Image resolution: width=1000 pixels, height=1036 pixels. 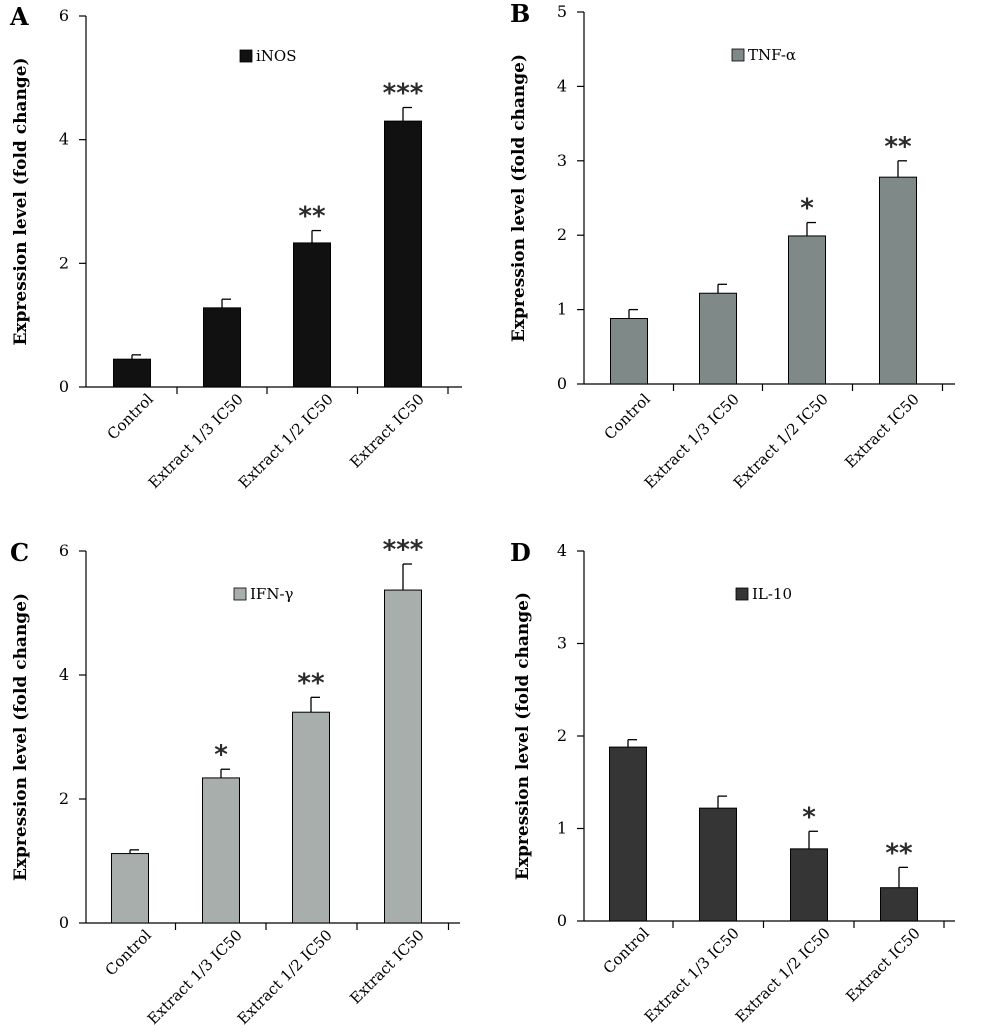 I want to click on legend: iNOS, so click(x=268, y=56).